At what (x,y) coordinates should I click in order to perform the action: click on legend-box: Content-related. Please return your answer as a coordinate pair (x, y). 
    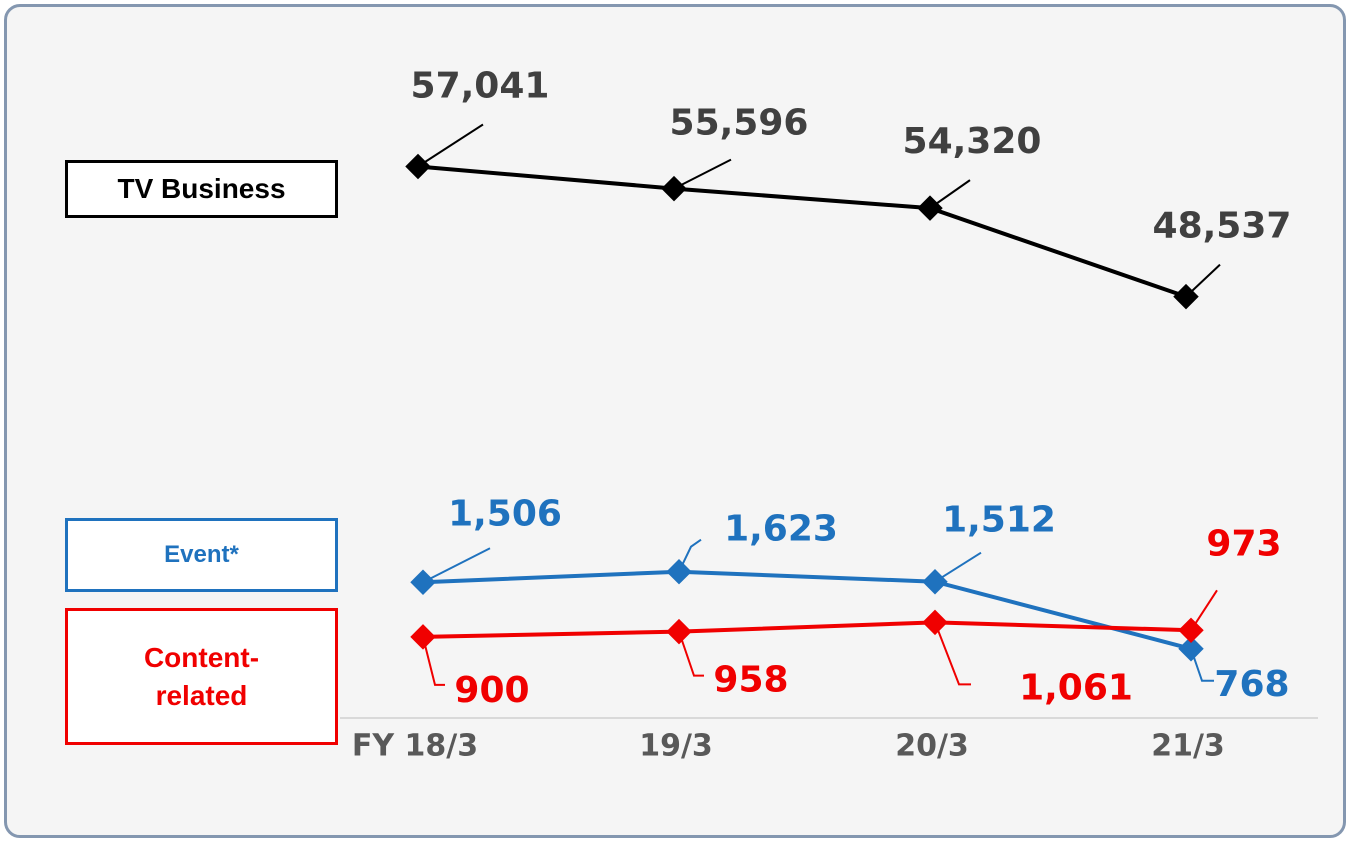
    Looking at the image, I should click on (201, 676).